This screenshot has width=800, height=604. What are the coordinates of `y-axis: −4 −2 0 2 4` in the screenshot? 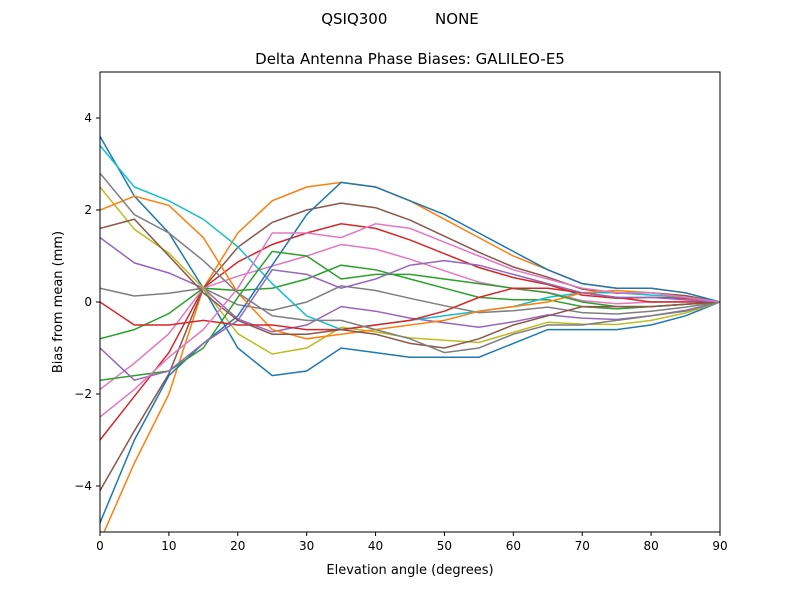 It's located at (87, 302).